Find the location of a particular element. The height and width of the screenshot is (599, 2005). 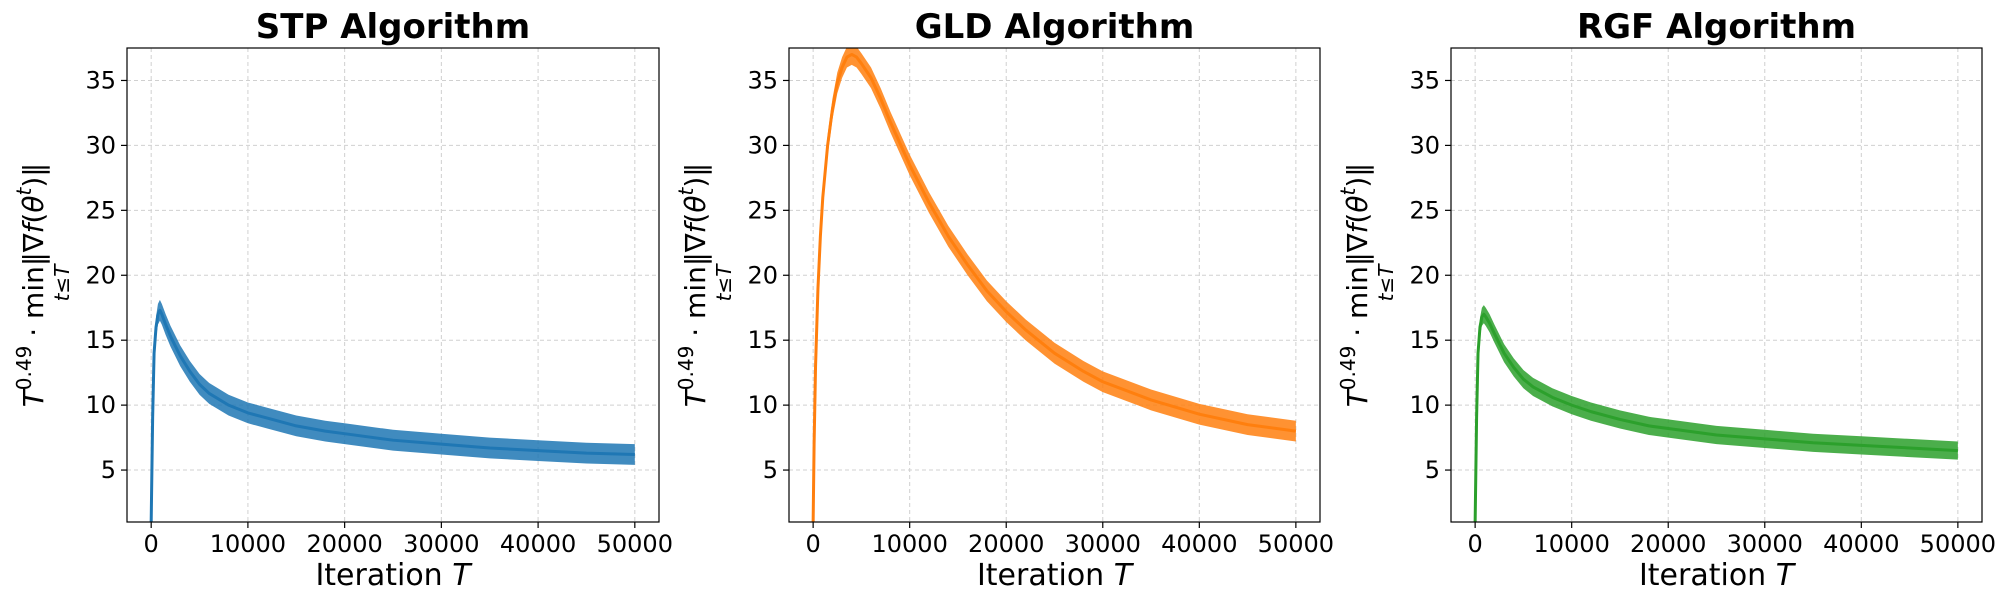

chart-title: GLD Algorithm is located at coordinates (1055, 27).